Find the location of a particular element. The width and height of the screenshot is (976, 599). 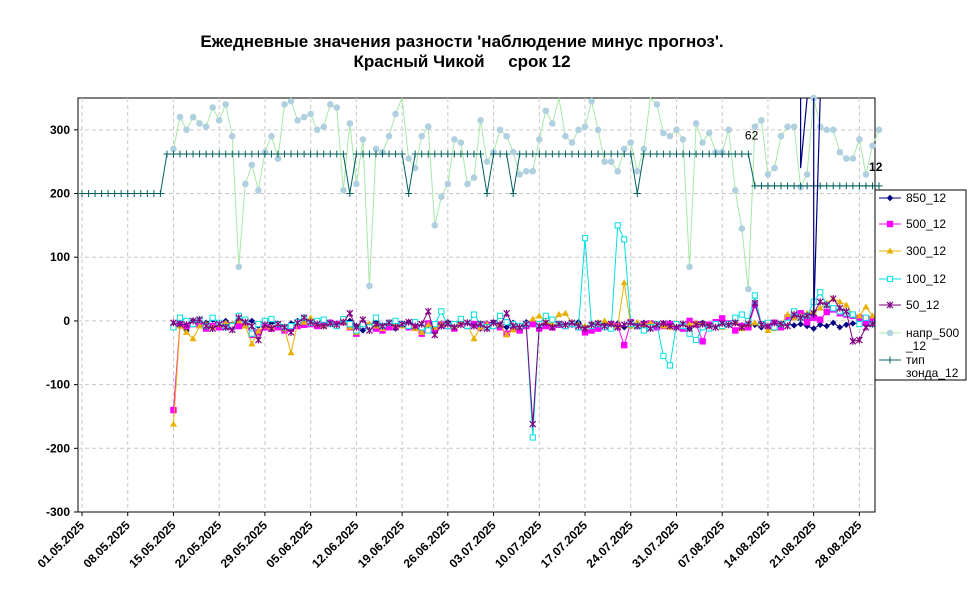

x-tick-label-1: 08.05.2025 is located at coordinates (106, 544).